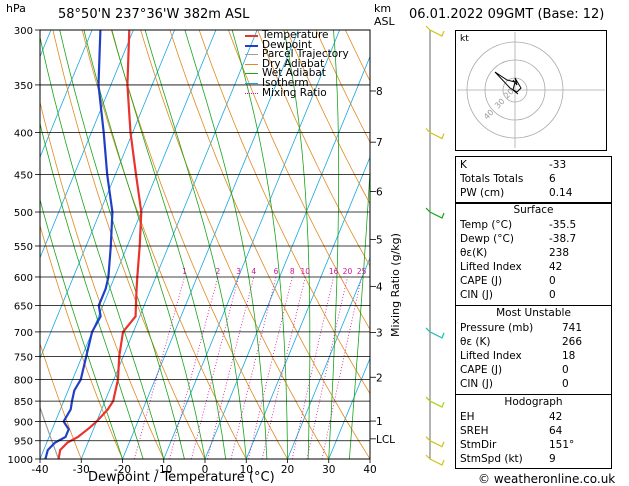 Image resolution: width=629 pixels, height=486 pixels. What do you see at coordinates (23, 31) in the screenshot?
I see `pressure-label: 300` at bounding box center [23, 31].